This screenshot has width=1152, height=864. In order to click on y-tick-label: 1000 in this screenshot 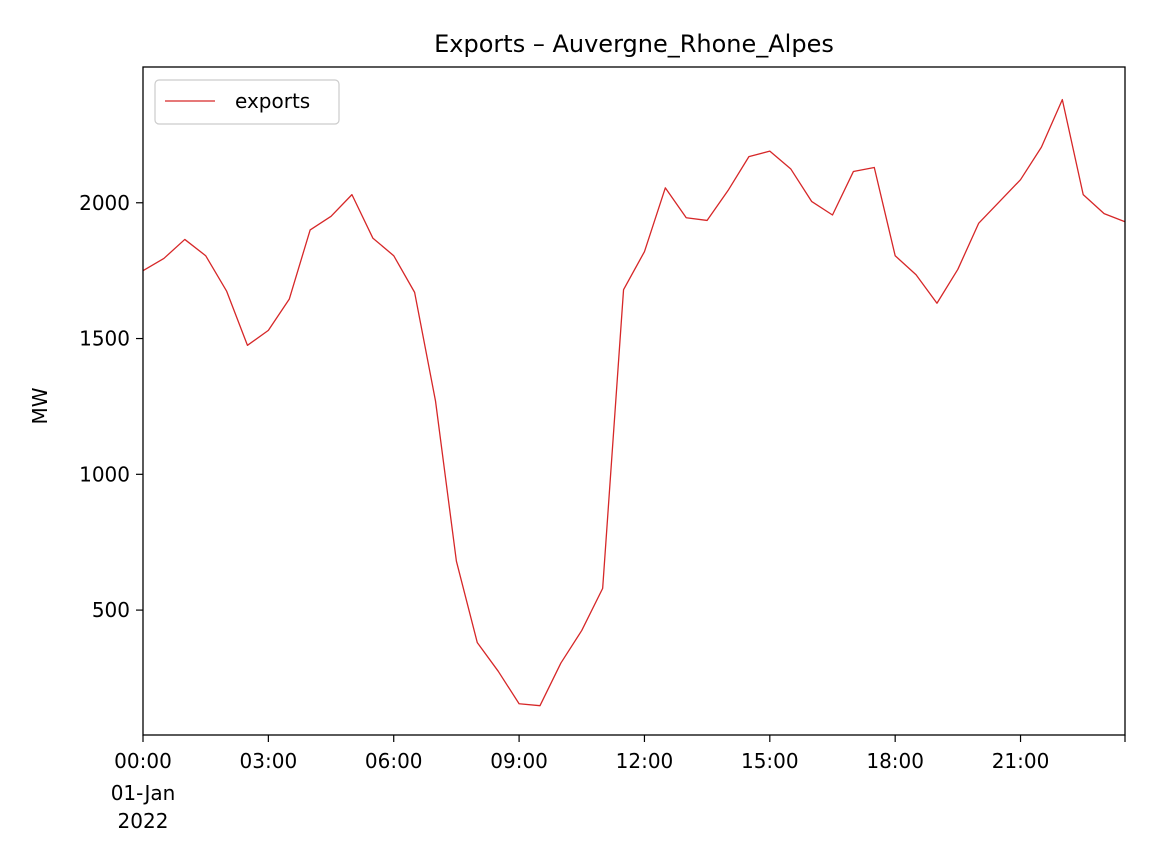, I will do `click(104, 474)`.